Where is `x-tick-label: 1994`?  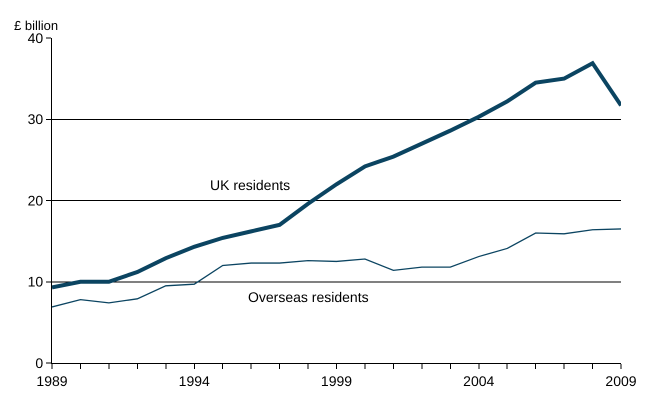 x-tick-label: 1994 is located at coordinates (194, 380).